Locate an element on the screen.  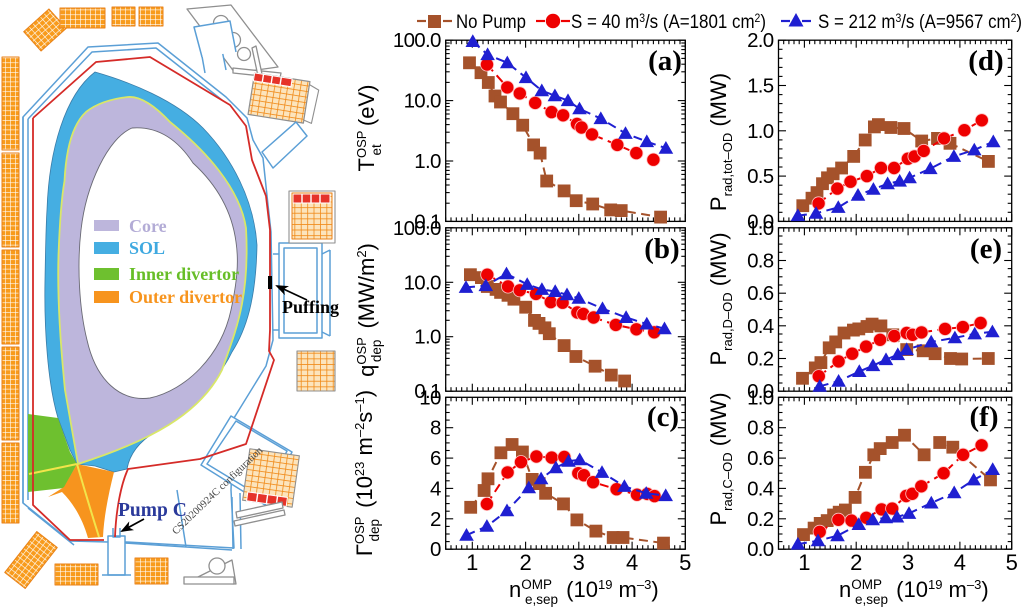
svg-text: Outer divertor is located at coordinates (185, 297).